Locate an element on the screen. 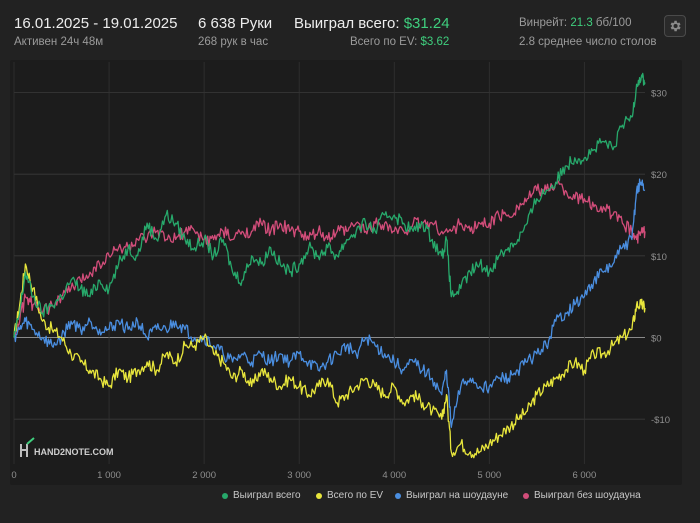 This screenshot has height=523, width=700. avg-tables: 2.8 среднее число столов is located at coordinates (588, 42).